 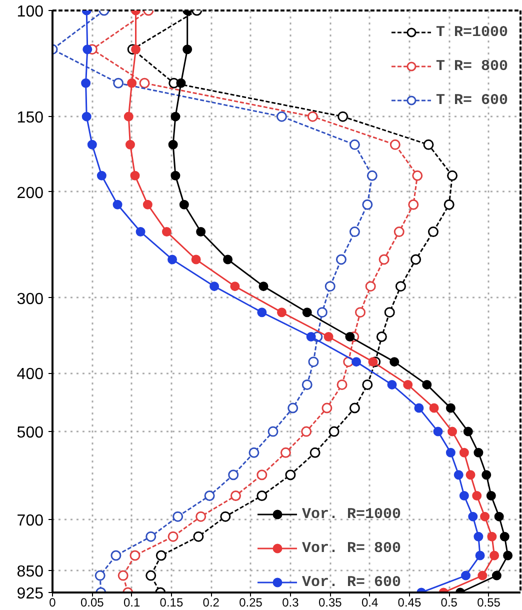 What do you see at coordinates (30, 118) in the screenshot?
I see `y-tick-label: 150` at bounding box center [30, 118].